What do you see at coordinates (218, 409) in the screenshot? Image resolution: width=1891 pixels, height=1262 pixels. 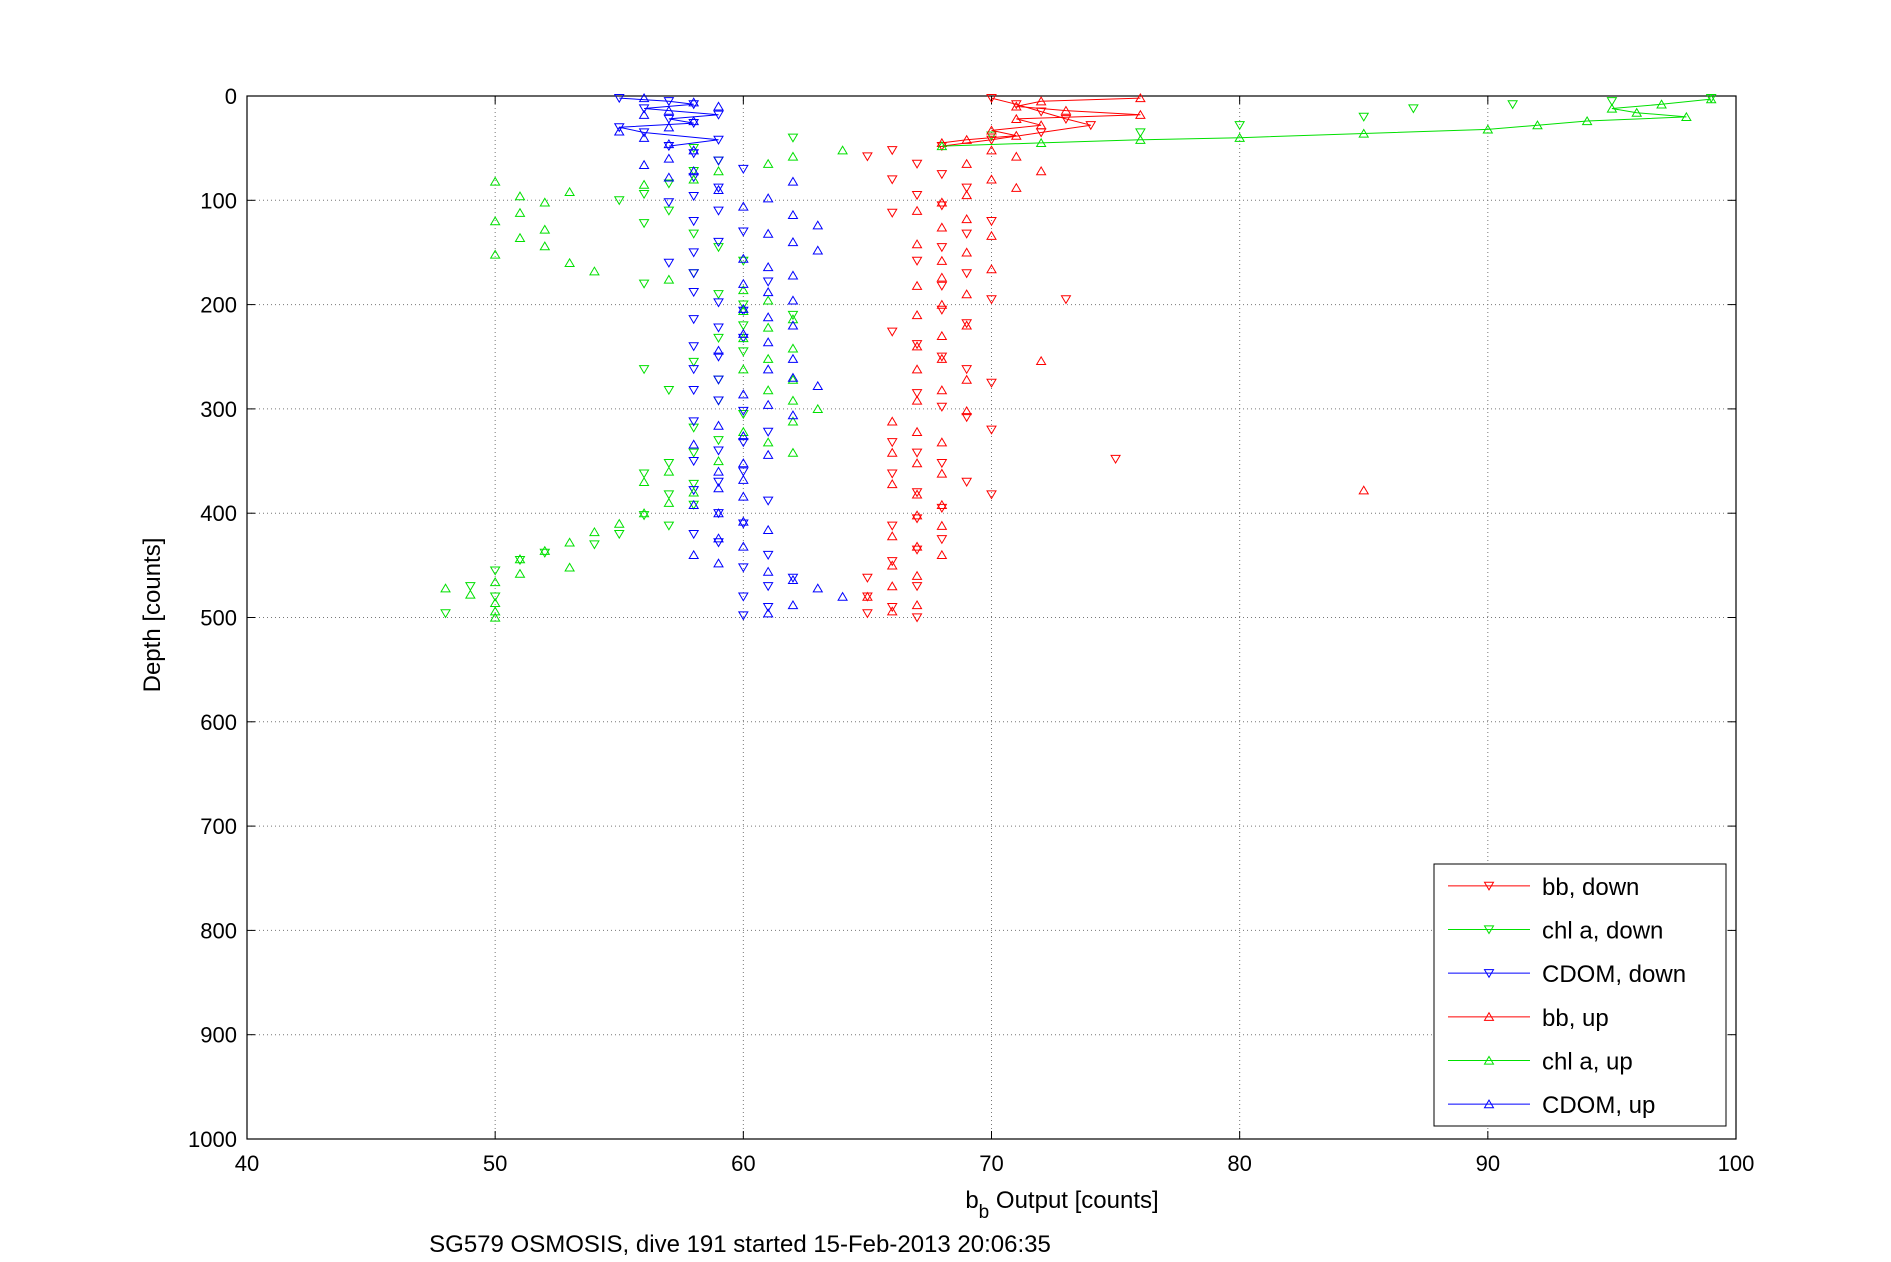 I see `y-tick-label: 300` at bounding box center [218, 409].